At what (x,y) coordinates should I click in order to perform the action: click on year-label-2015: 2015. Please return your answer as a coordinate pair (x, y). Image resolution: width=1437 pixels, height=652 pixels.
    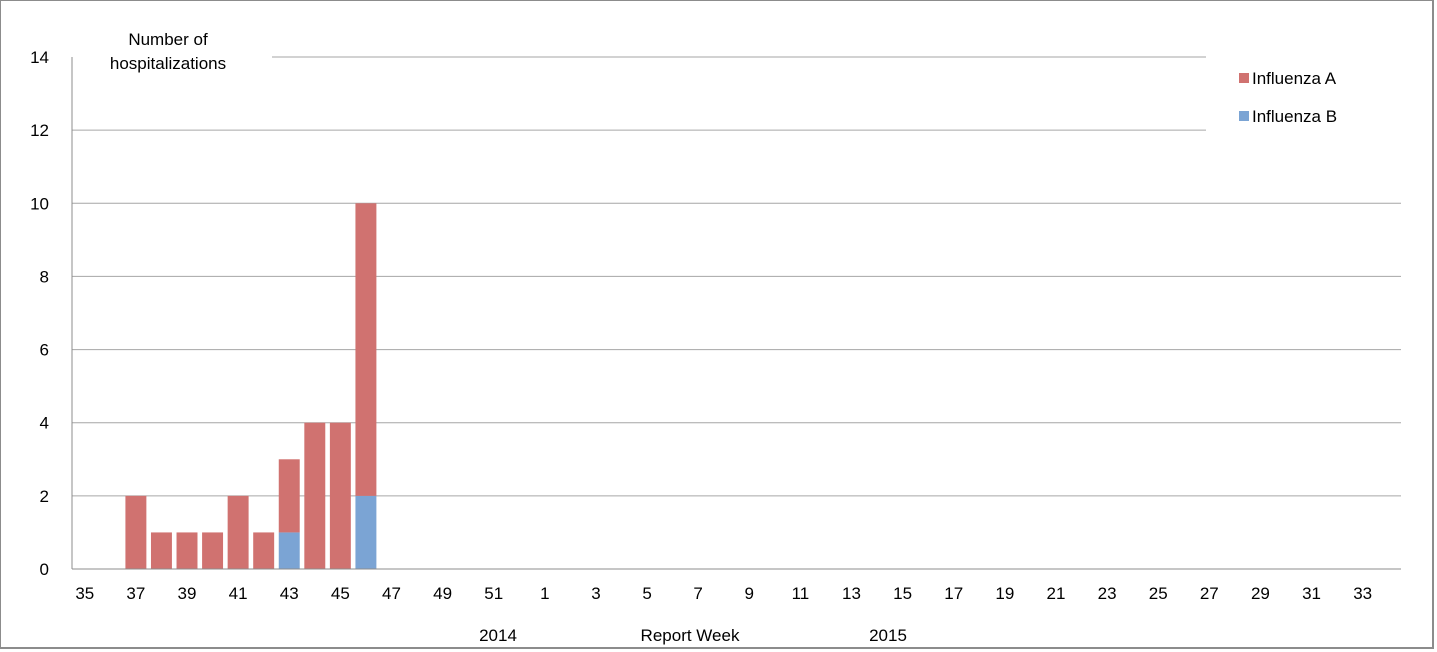
    Looking at the image, I should click on (888, 635).